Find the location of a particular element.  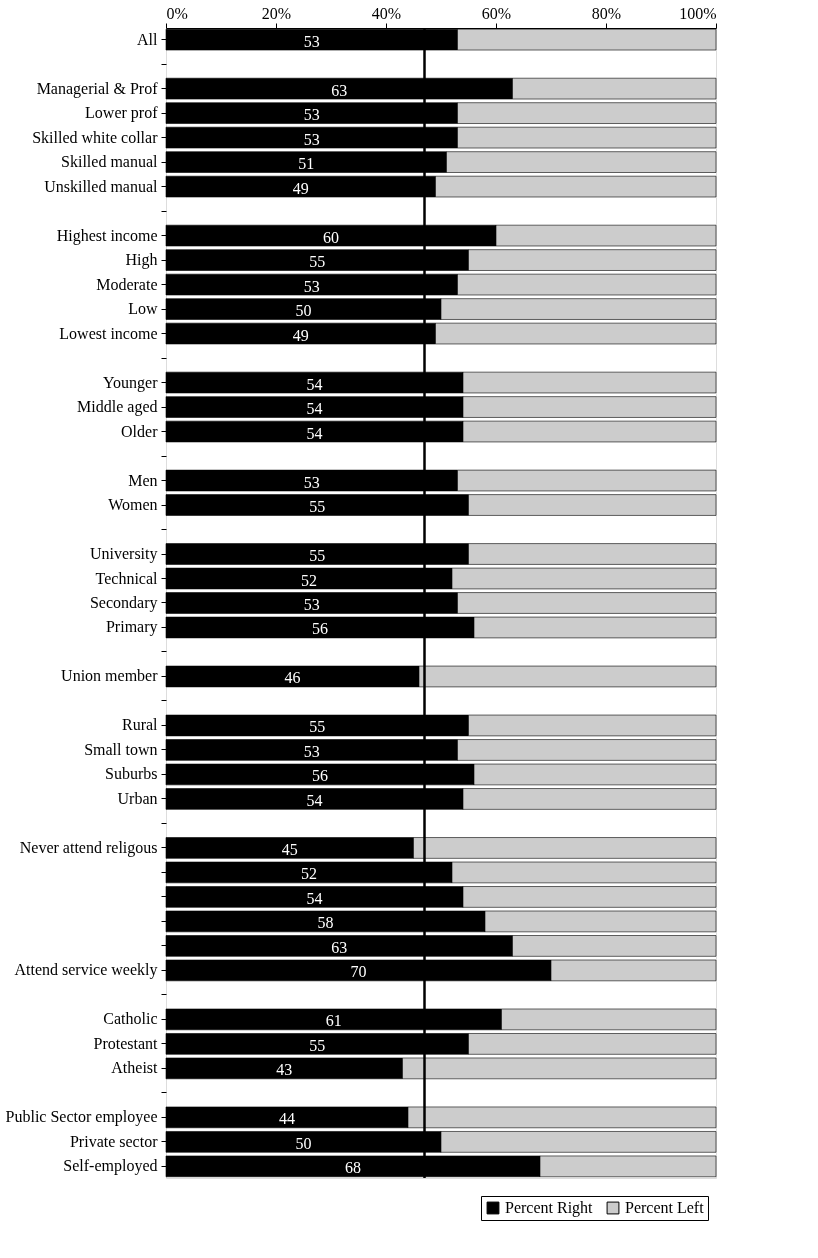

y-tick-label: Low is located at coordinates (143, 309).